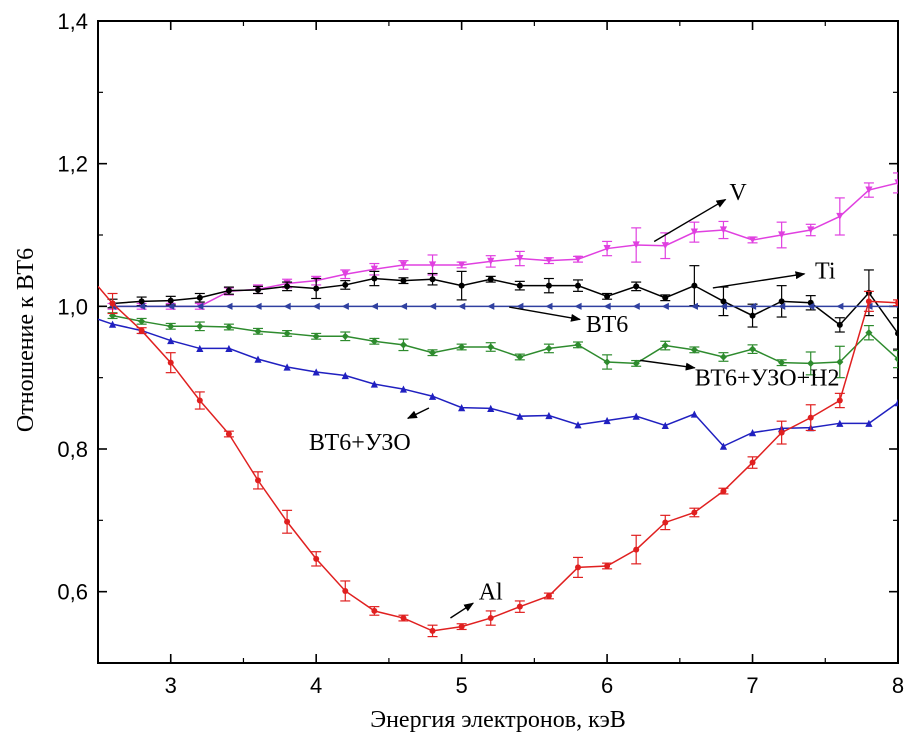 The width and height of the screenshot is (906, 740). What do you see at coordinates (502, 345) in the screenshot?
I see `series-ВТ6+УЗО+Н2` at bounding box center [502, 345].